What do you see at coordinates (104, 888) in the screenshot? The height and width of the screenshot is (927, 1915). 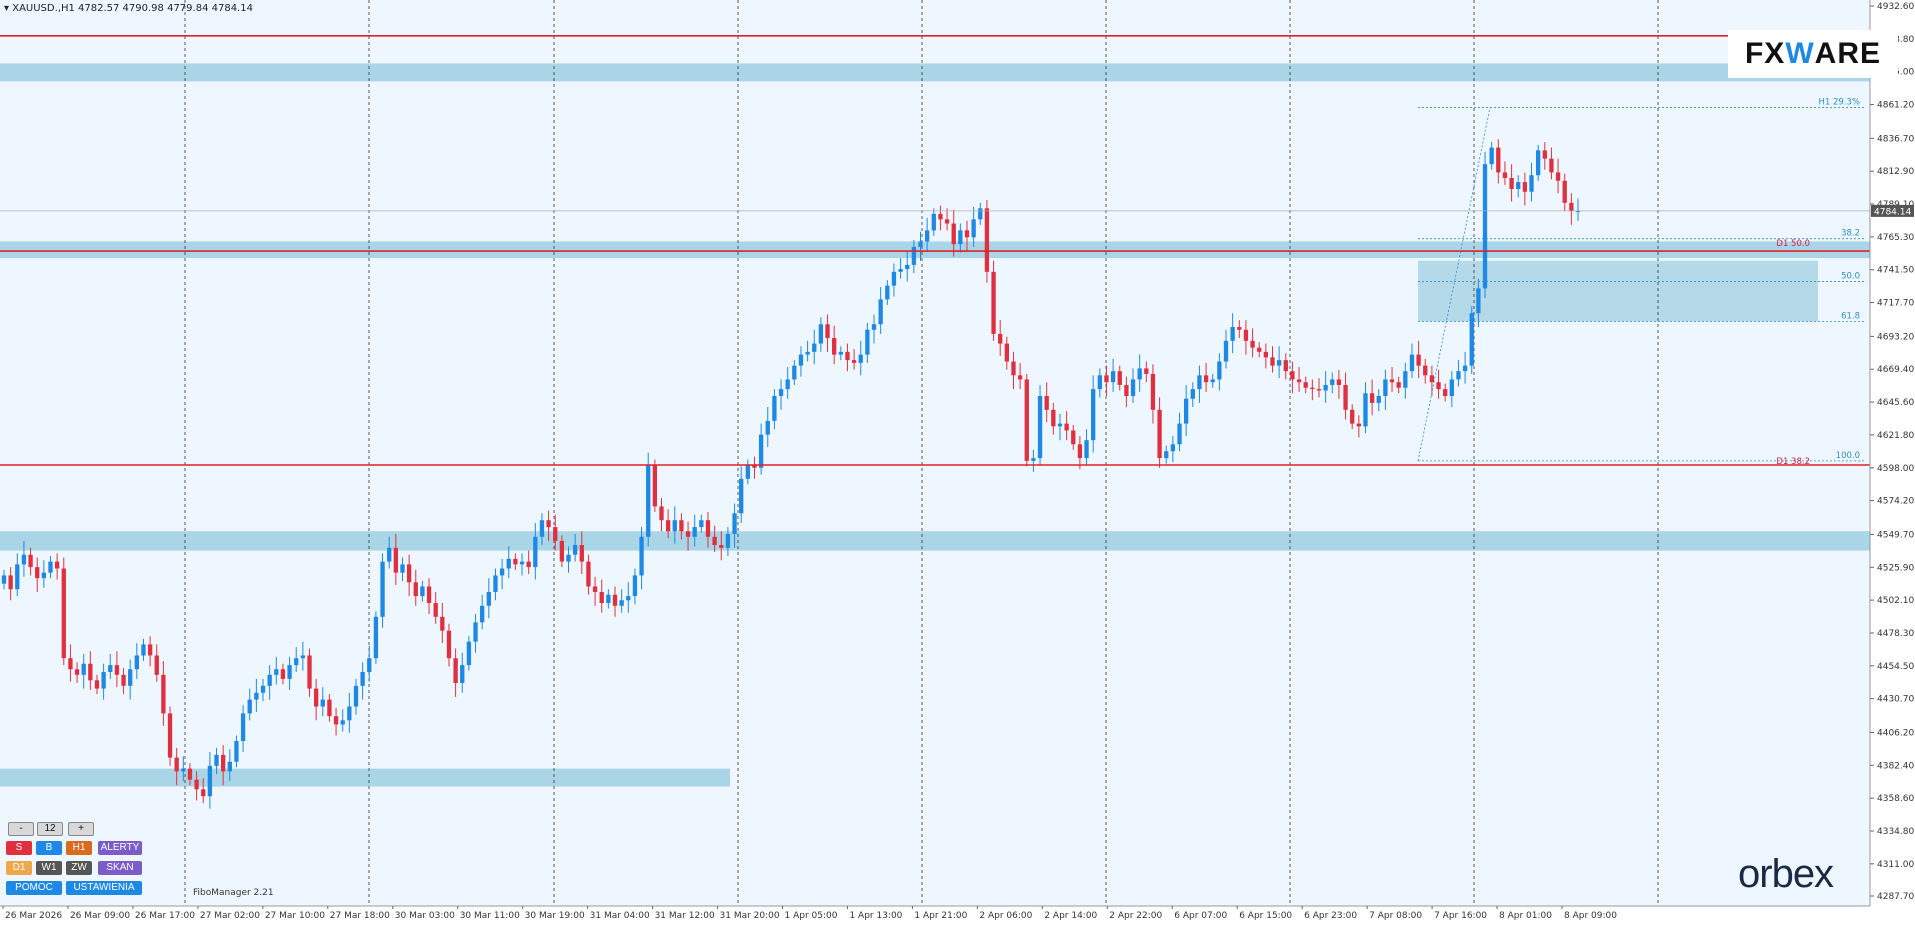 I see `ustawienia-button: USTAWIENIA` at bounding box center [104, 888].